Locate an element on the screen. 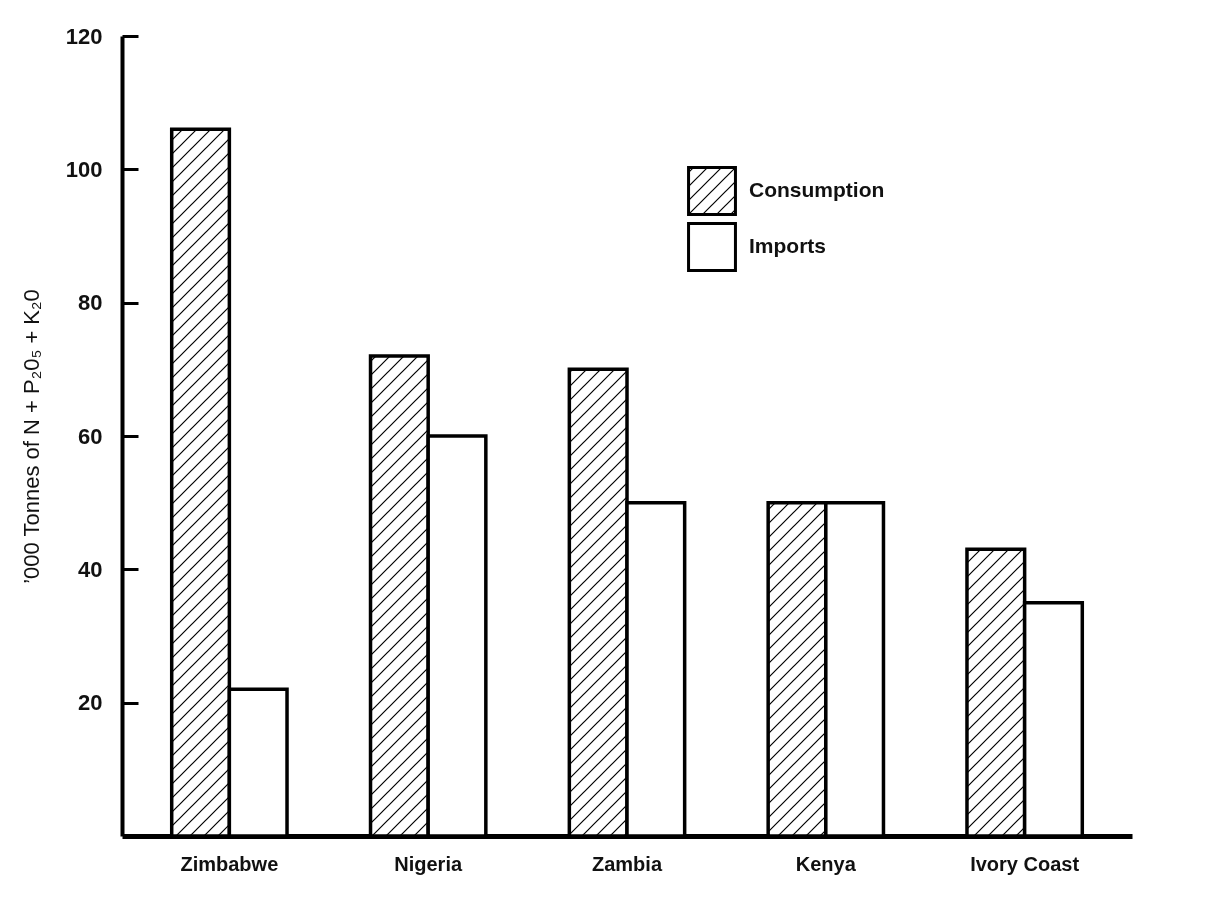  legend-label: Consumption is located at coordinates (817, 189).